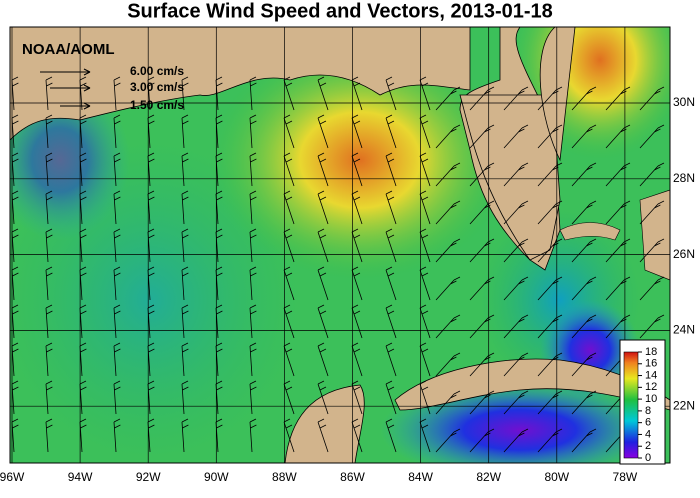 The image size is (700, 498). What do you see at coordinates (651, 352) in the screenshot?
I see `colorbar-label: 18` at bounding box center [651, 352].